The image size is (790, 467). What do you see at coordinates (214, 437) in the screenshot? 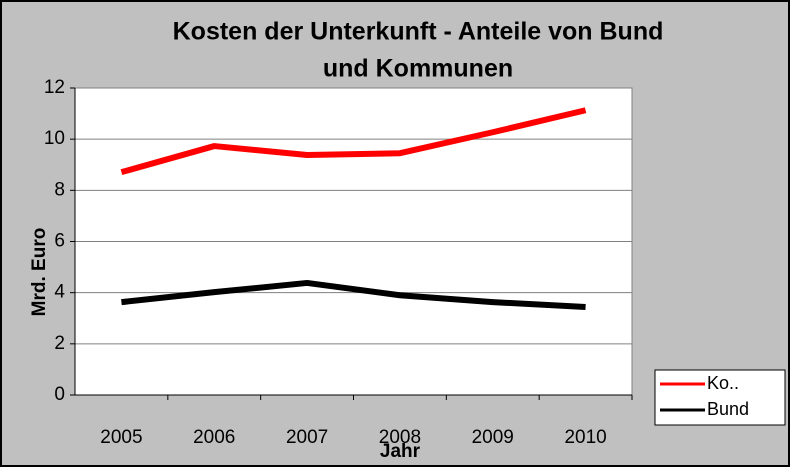
I see `x-tick-label: 2006` at bounding box center [214, 437].